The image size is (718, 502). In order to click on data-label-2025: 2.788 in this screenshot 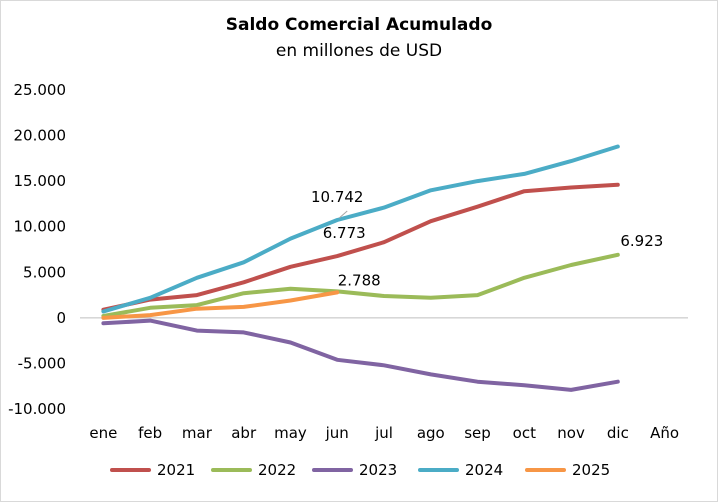, I will do `click(359, 280)`.